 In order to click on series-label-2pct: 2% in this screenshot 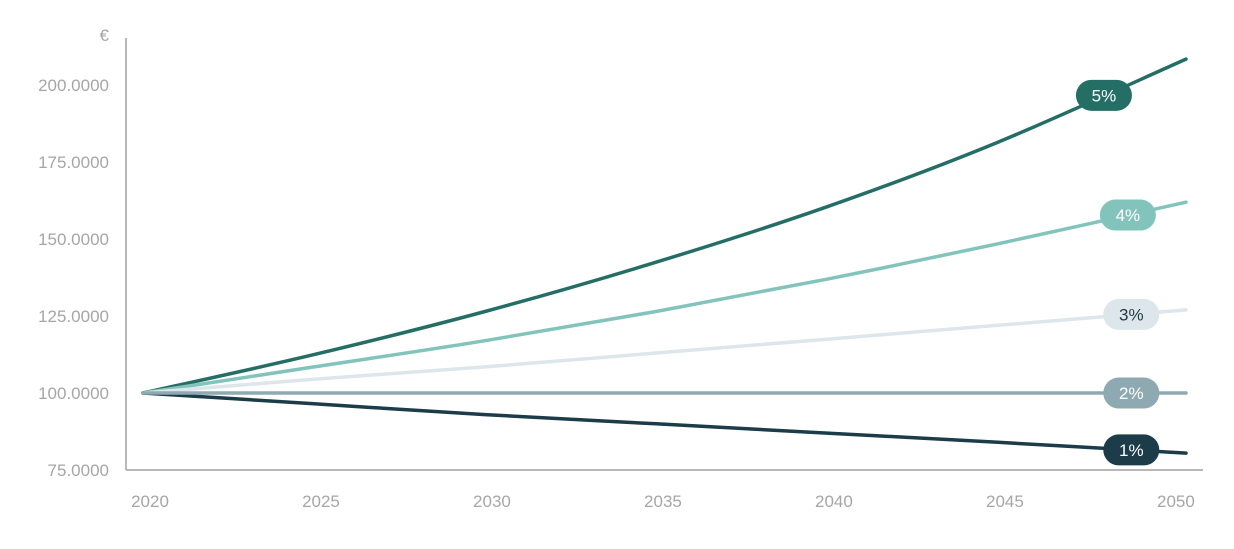, I will do `click(1131, 393)`.